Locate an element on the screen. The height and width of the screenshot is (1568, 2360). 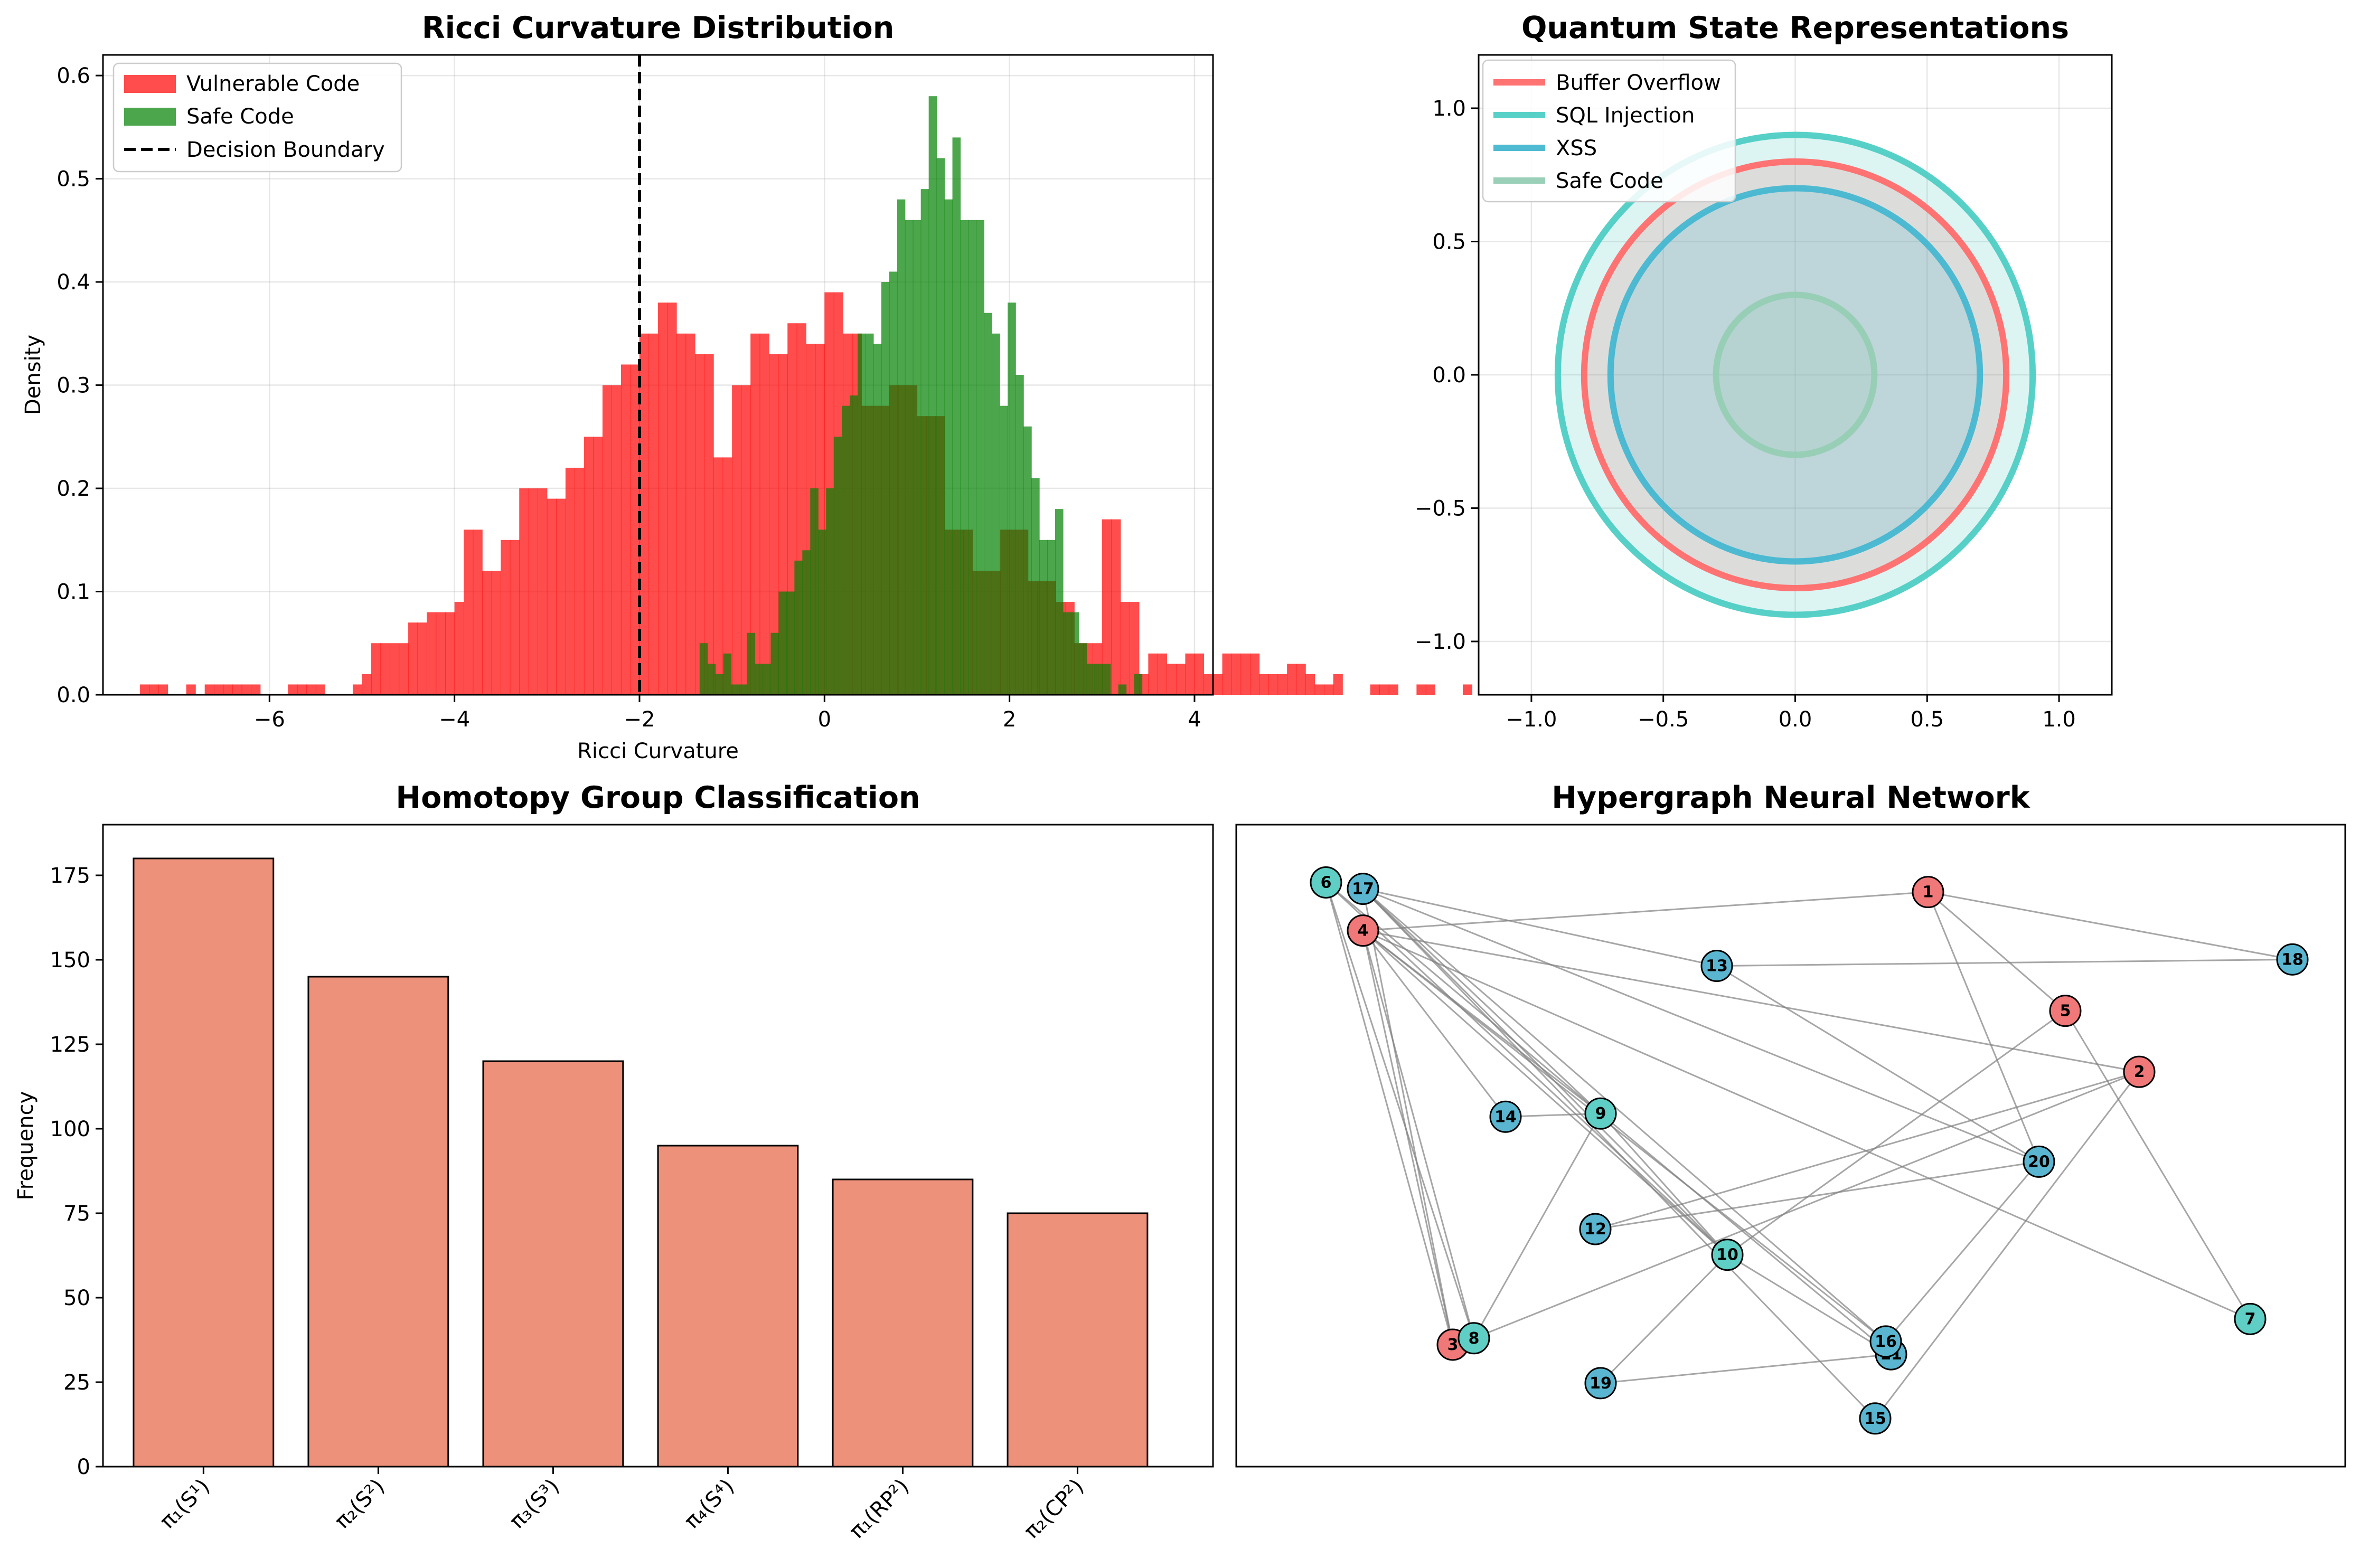
y-tick-label: 100 is located at coordinates (70, 1129).